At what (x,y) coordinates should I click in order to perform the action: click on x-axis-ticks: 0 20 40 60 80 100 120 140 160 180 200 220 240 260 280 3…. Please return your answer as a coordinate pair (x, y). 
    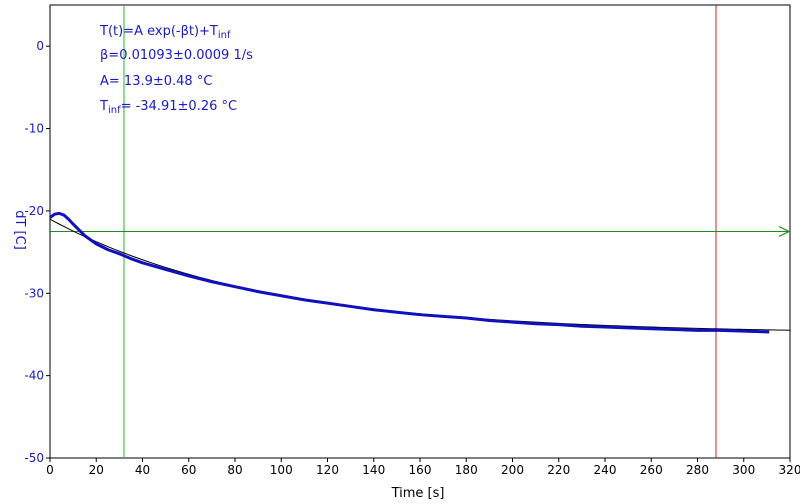
    Looking at the image, I should click on (423, 467).